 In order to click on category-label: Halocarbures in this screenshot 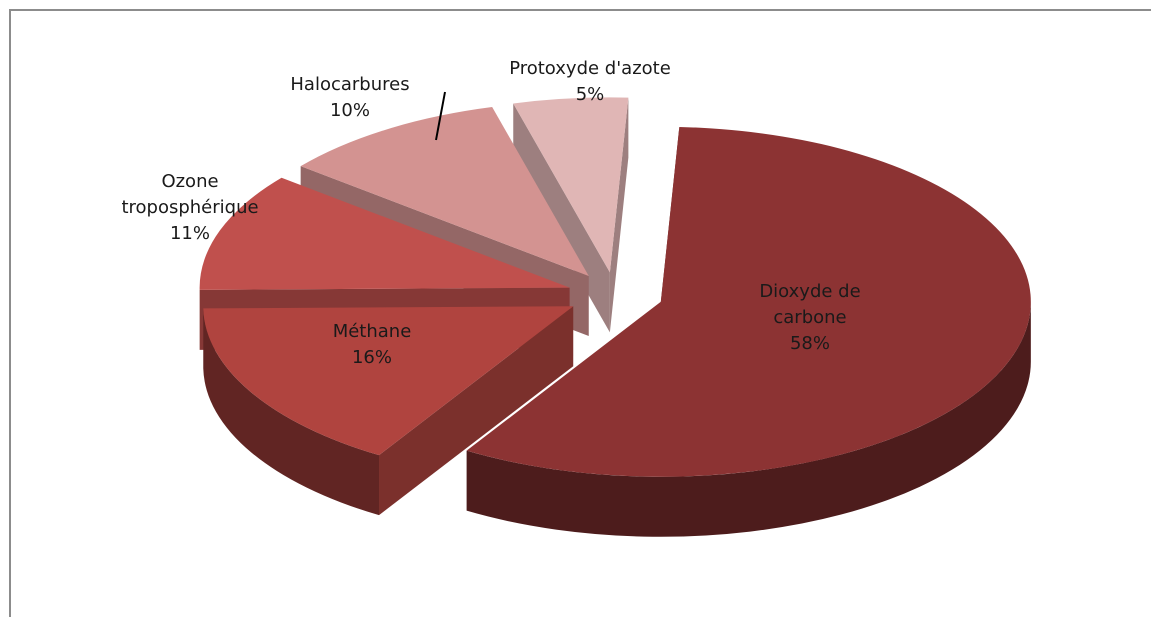, I will do `click(350, 84)`.